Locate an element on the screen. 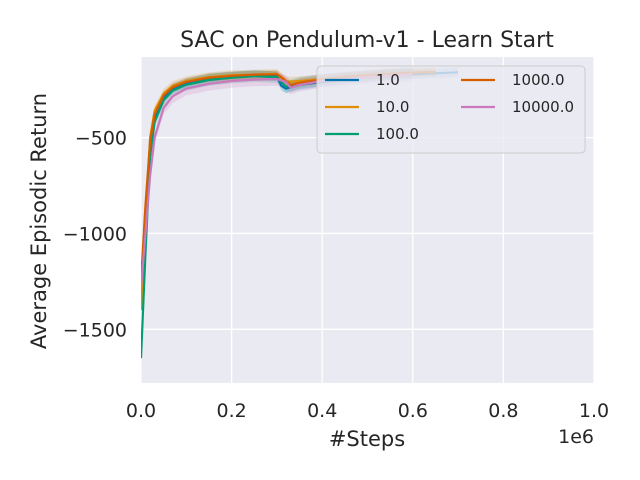 This screenshot has width=640, height=480. y-axis-label: Average Episodic Return is located at coordinates (39, 221).